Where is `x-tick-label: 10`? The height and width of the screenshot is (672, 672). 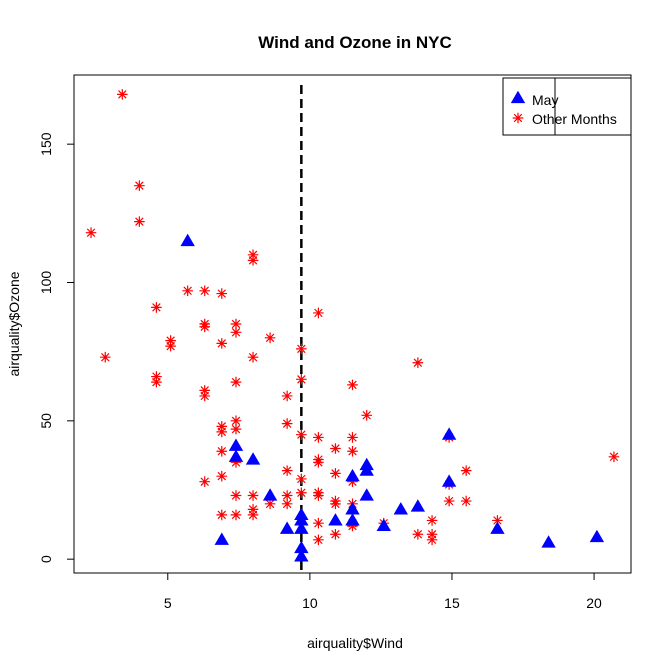 x-tick-label: 10 is located at coordinates (310, 603).